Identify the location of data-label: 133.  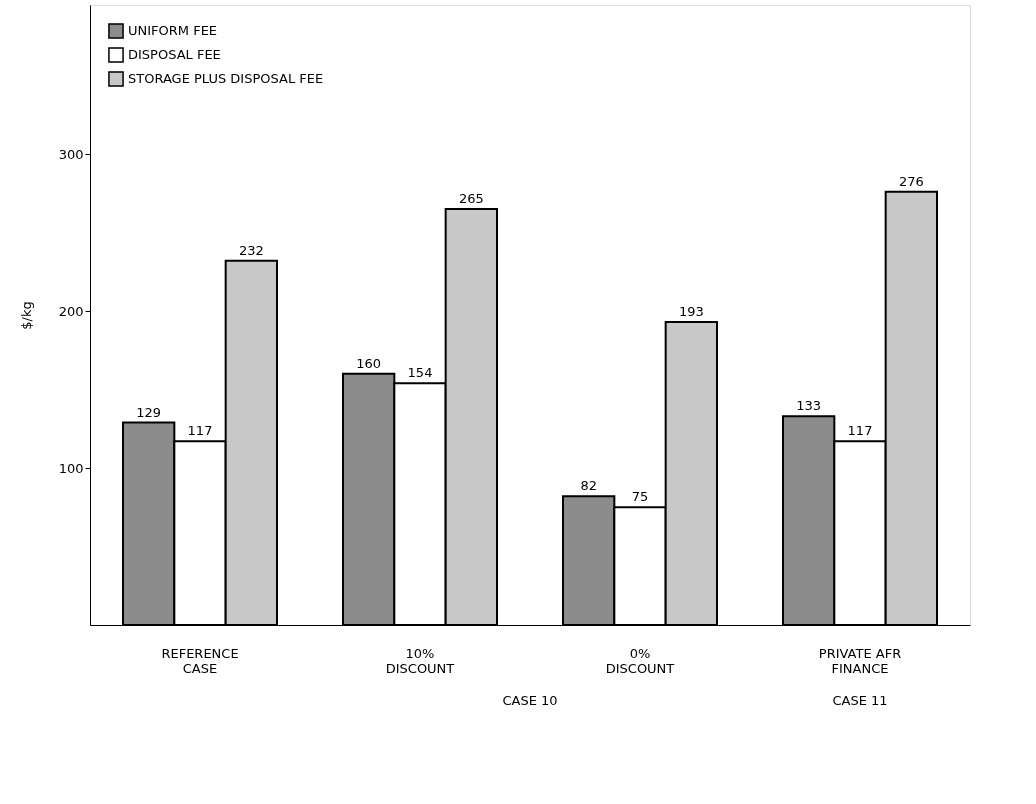
(809, 406).